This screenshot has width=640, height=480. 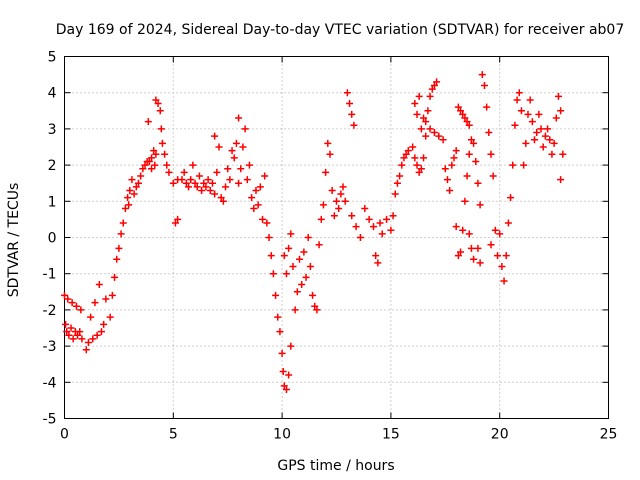 I want to click on x-tick-label: 0, so click(x=64, y=435).